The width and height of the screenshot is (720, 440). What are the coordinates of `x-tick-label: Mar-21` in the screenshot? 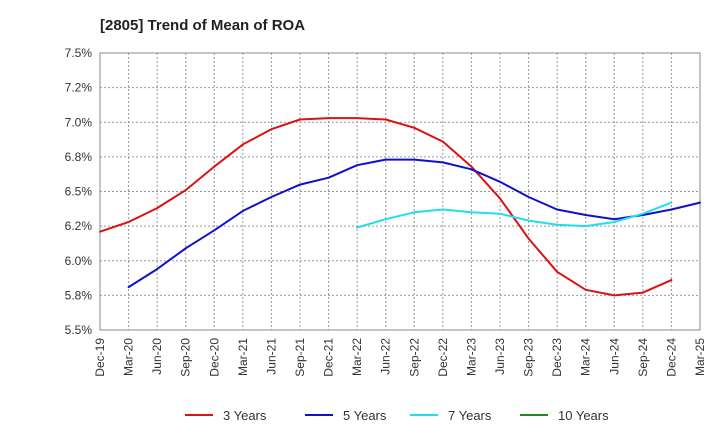 It's located at (243, 357).